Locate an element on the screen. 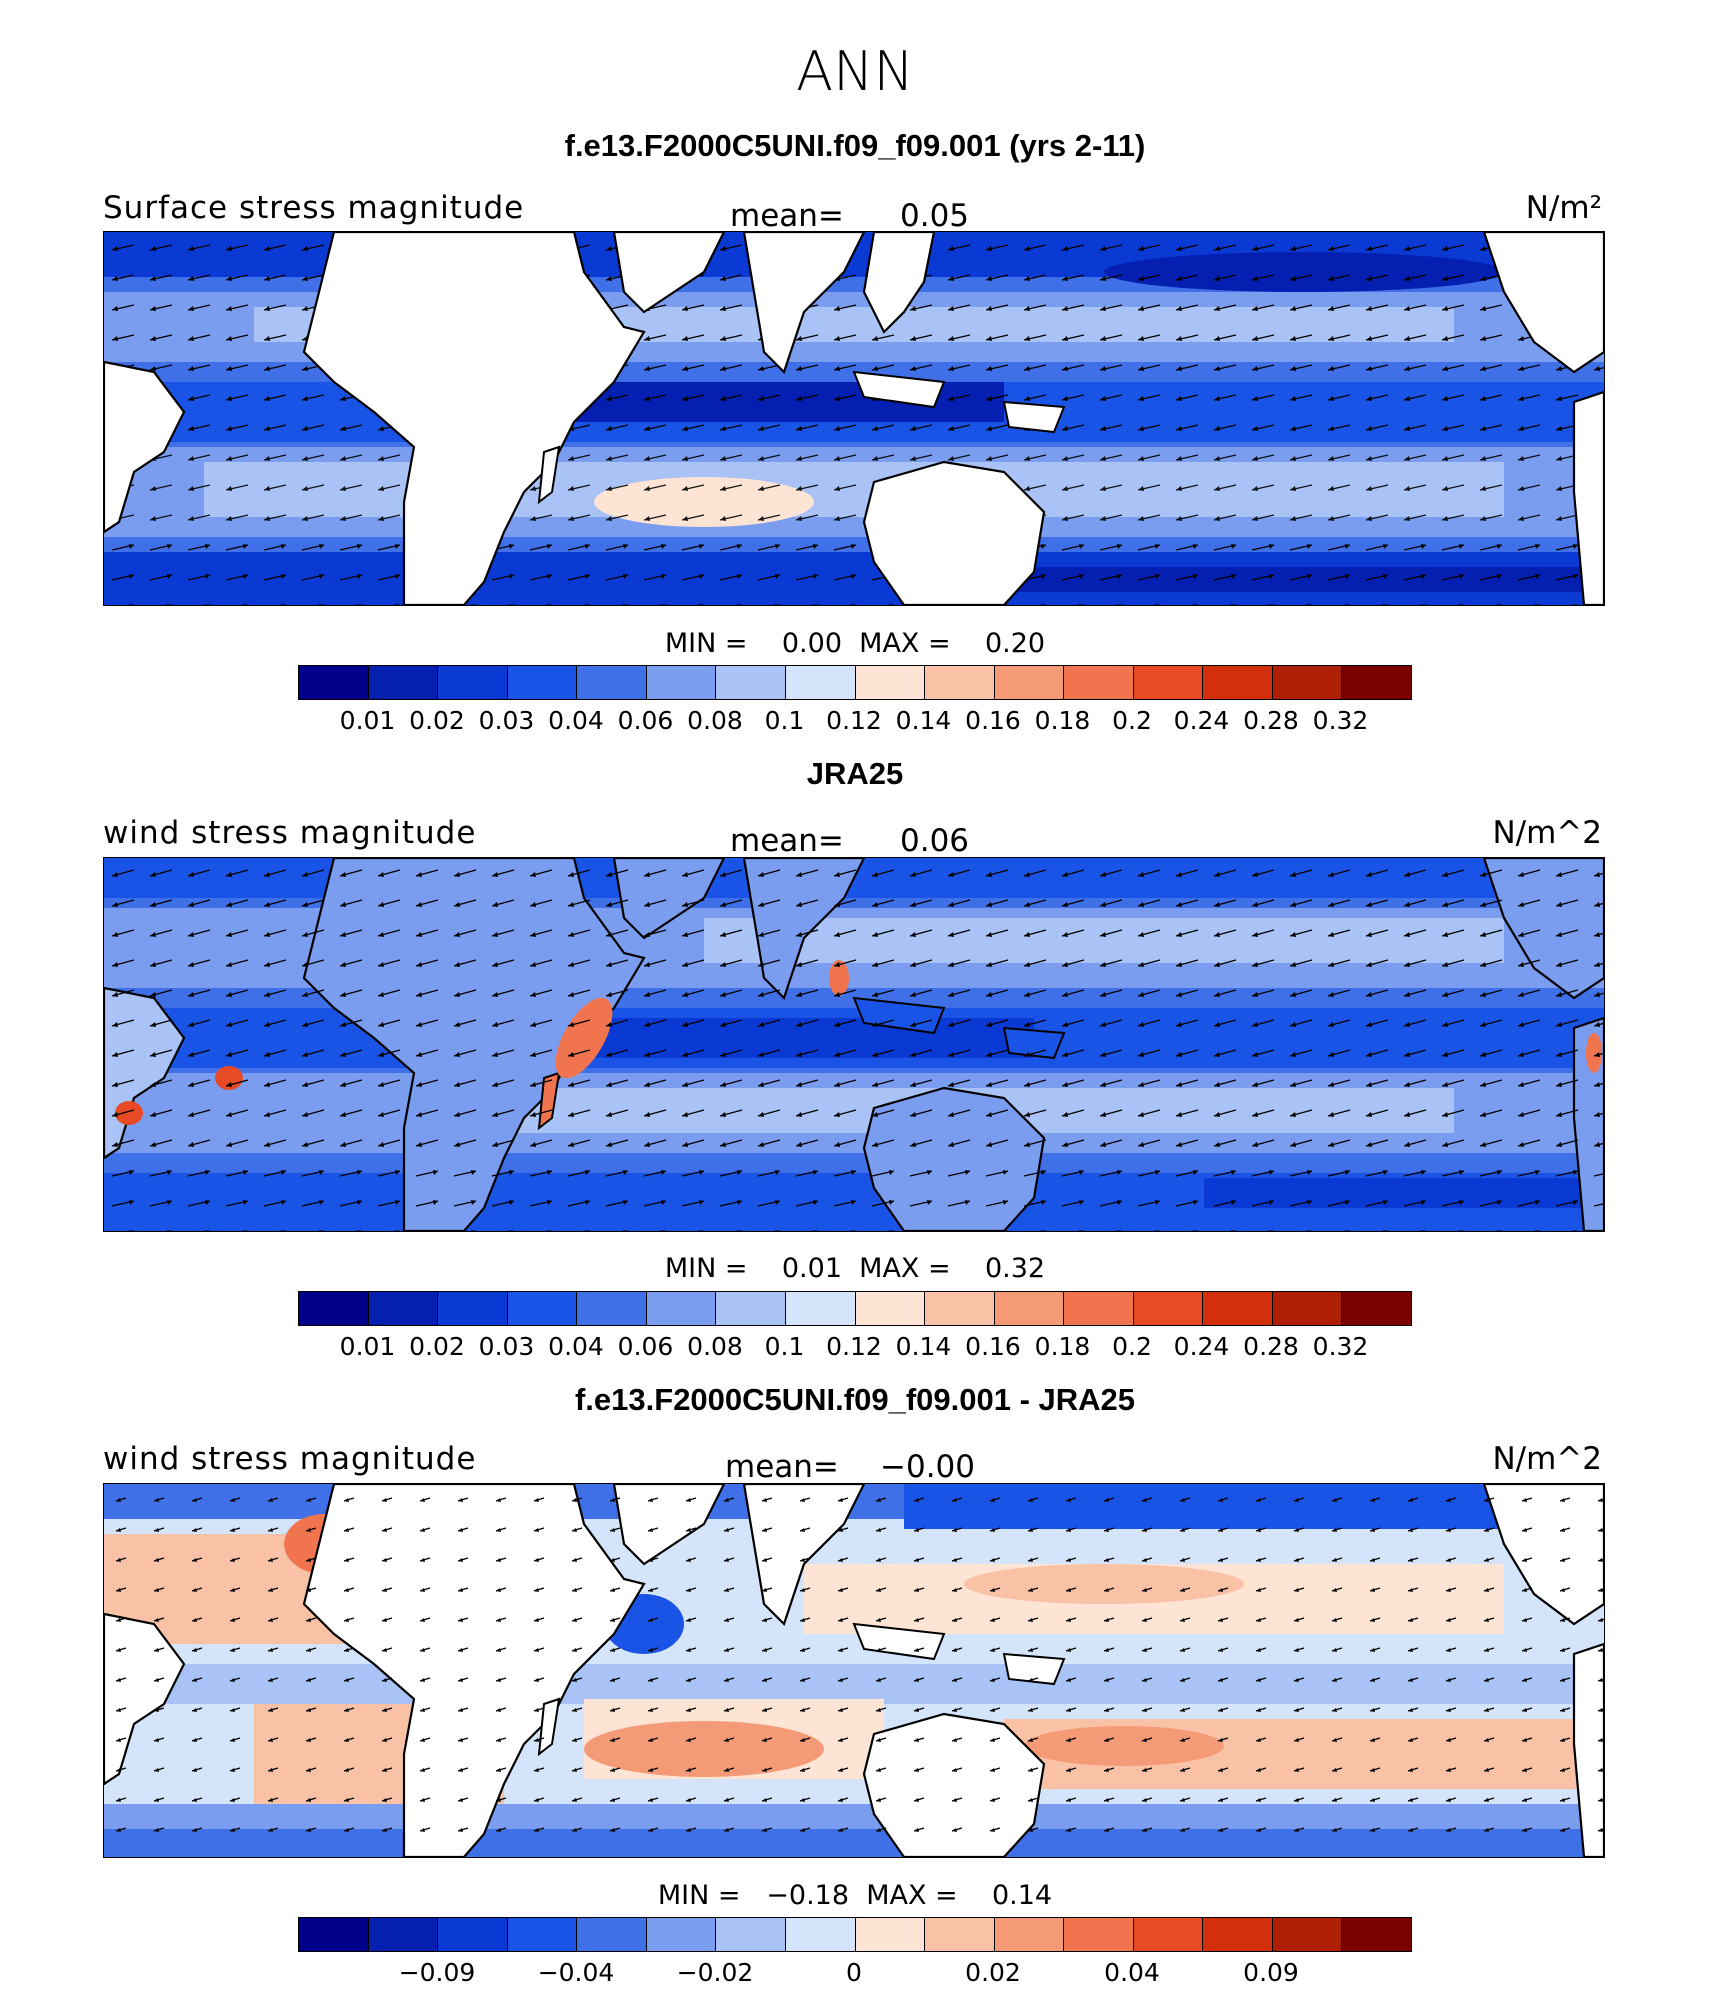 This screenshot has width=1710, height=1989. colorbar-tick-label: 0.03 is located at coordinates (506, 1346).